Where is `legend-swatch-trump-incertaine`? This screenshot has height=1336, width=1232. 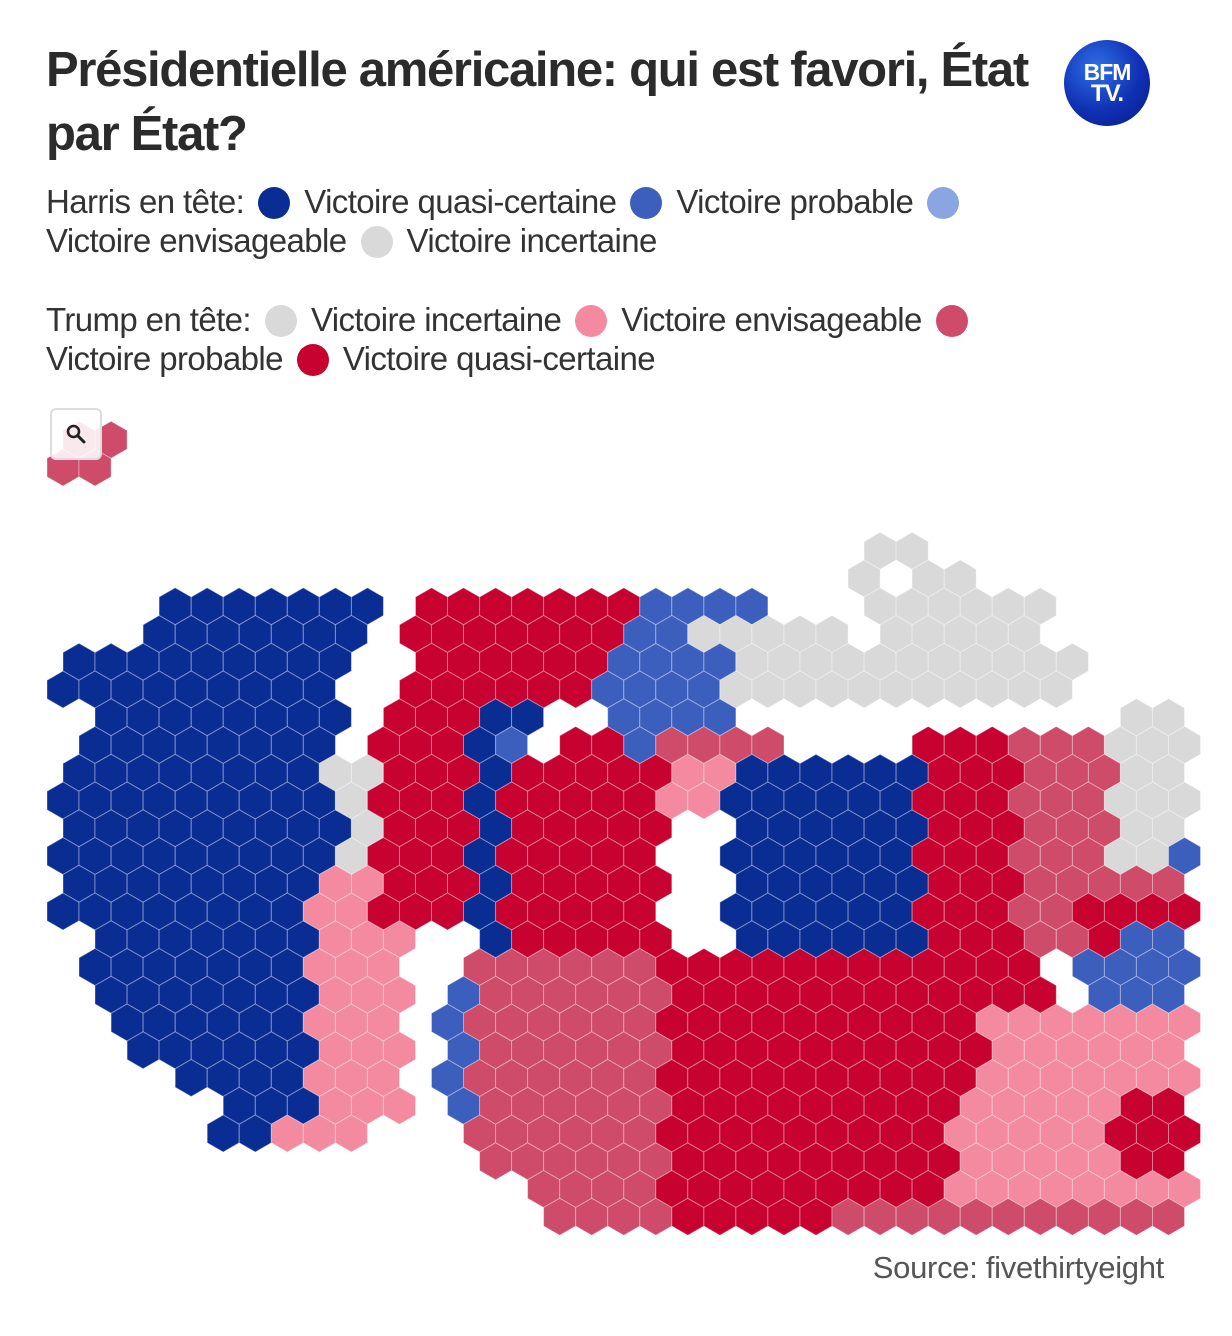
legend-swatch-trump-incertaine is located at coordinates (280, 321).